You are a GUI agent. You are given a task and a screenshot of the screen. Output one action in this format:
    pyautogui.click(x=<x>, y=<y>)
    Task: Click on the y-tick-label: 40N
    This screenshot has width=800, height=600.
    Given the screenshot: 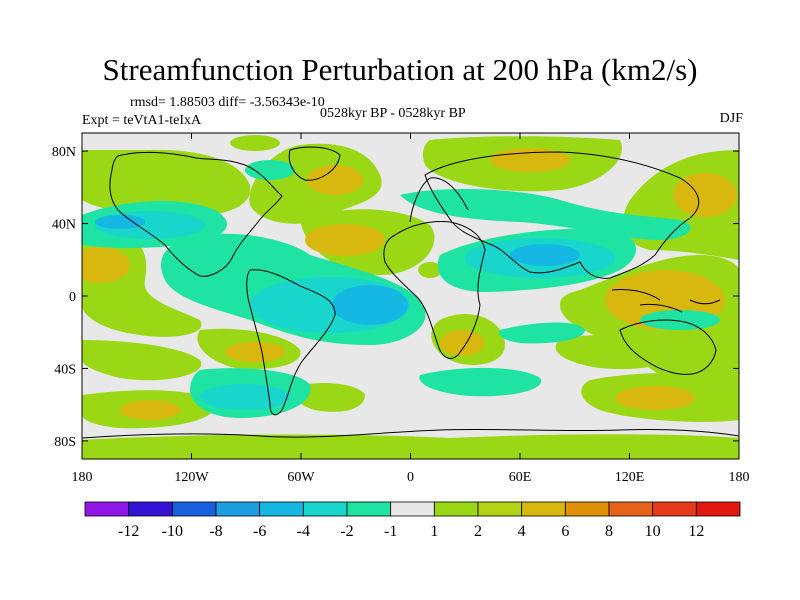 What is the action you would take?
    pyautogui.click(x=64, y=225)
    